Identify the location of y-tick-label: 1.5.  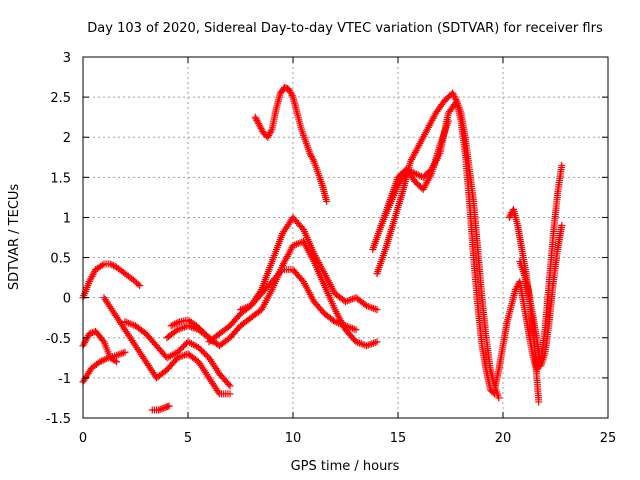
(60, 178).